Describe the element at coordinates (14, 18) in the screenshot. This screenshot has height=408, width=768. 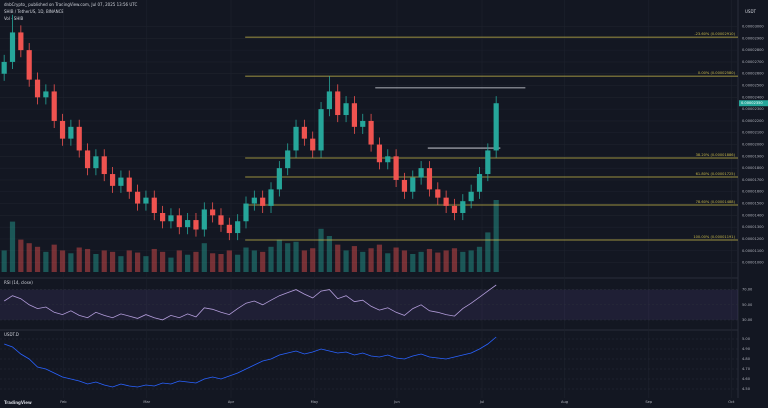
I see `volume-title: Vol · SHIB` at that location.